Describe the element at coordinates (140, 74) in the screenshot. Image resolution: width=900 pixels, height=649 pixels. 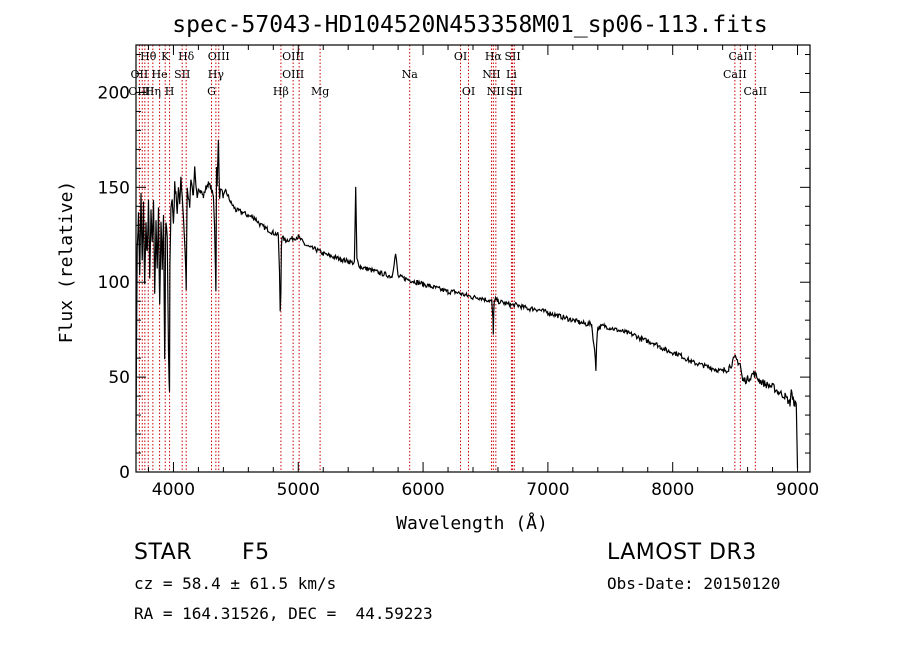
I see `line-label: OII` at that location.